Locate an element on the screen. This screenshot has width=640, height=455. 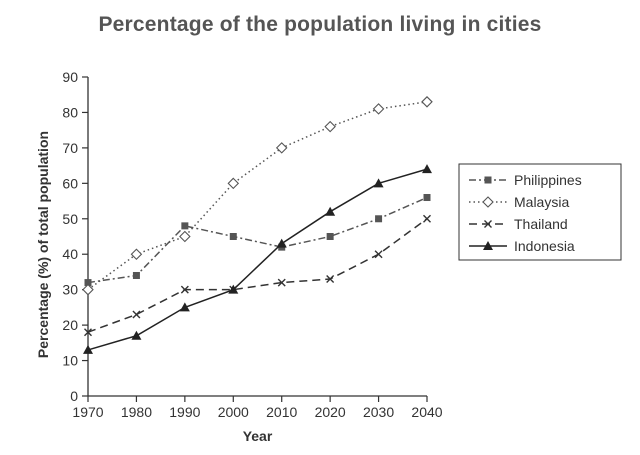
y-tick-label: 50 is located at coordinates (70, 219).